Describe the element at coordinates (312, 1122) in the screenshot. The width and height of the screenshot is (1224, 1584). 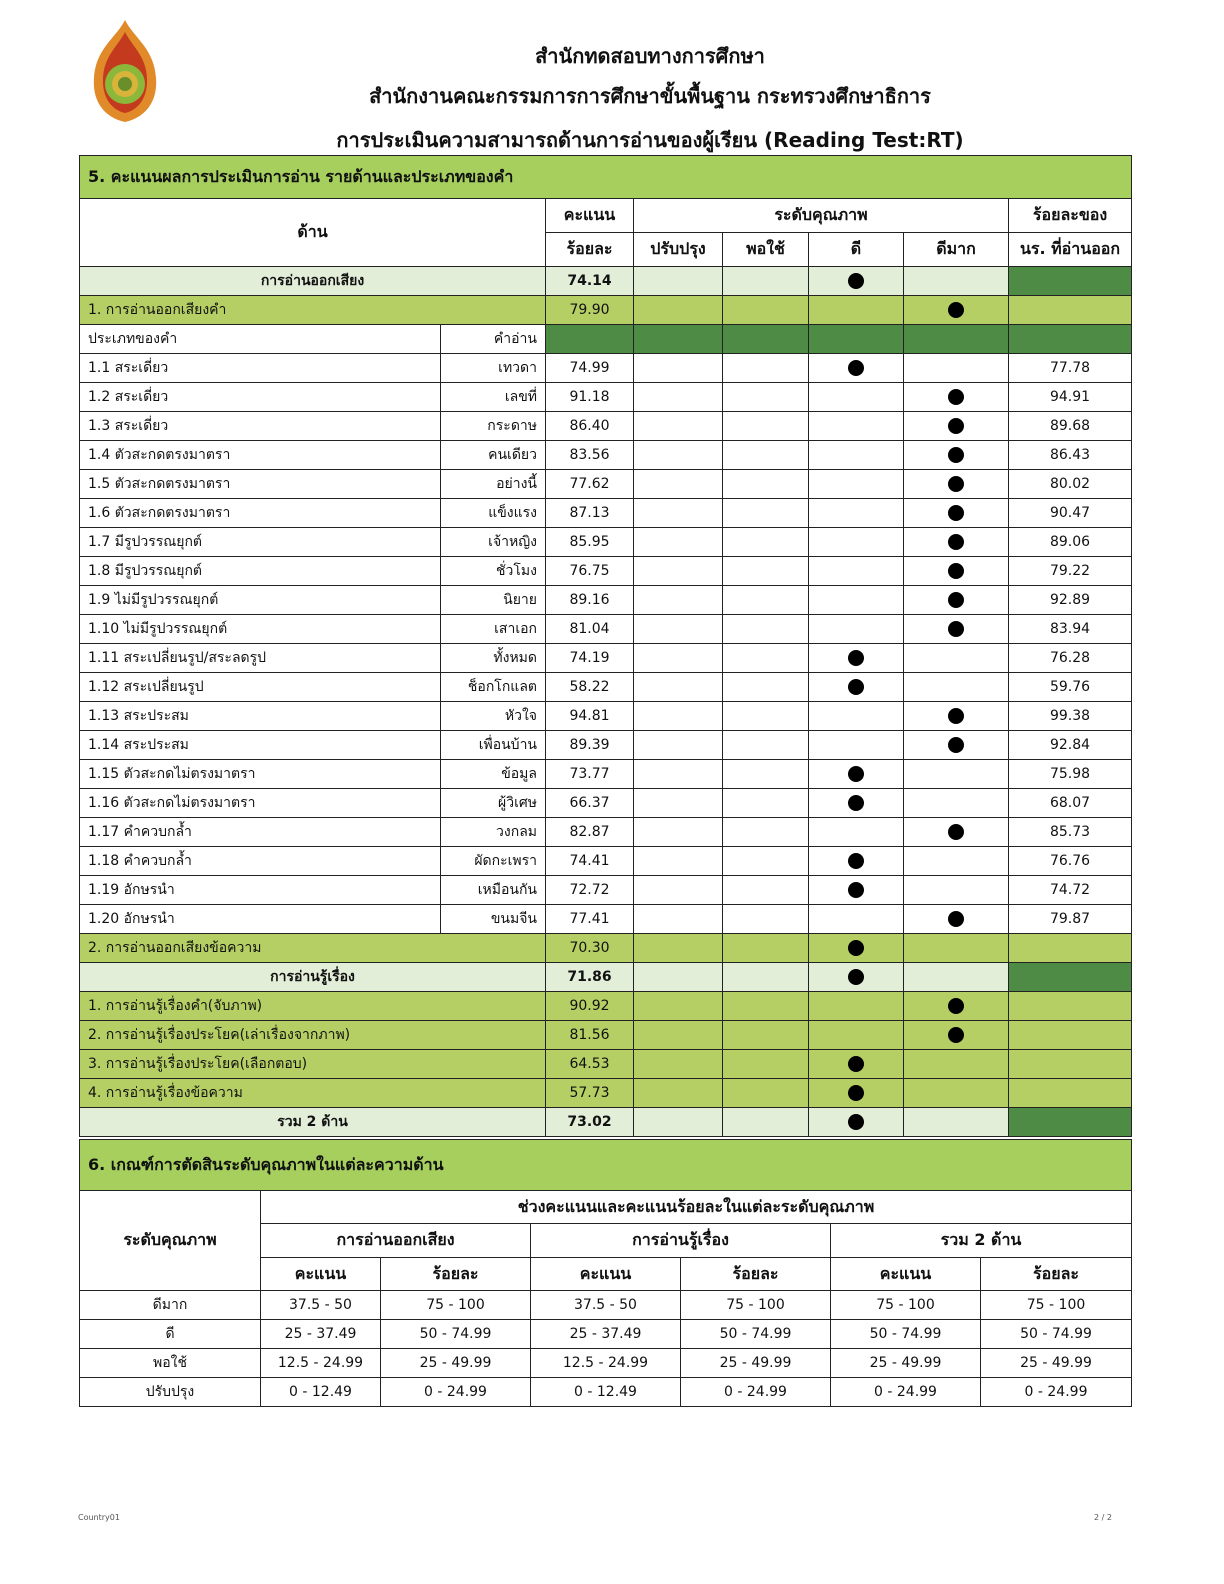
I see `dimension-label: รวม 2 ด้าน` at that location.